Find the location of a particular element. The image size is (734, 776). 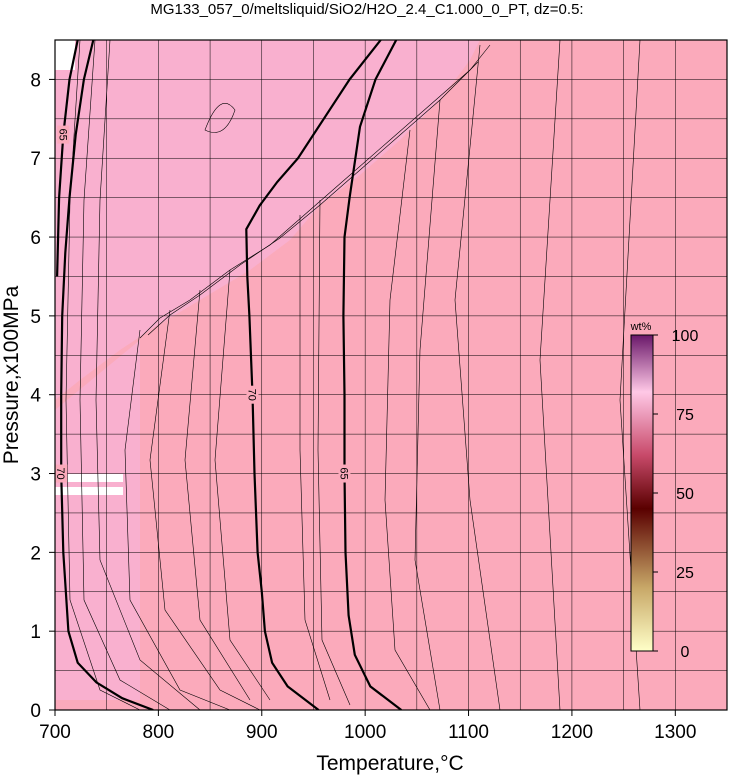

colorbar: wt% 0 25 50 75 100 is located at coordinates (664, 491).